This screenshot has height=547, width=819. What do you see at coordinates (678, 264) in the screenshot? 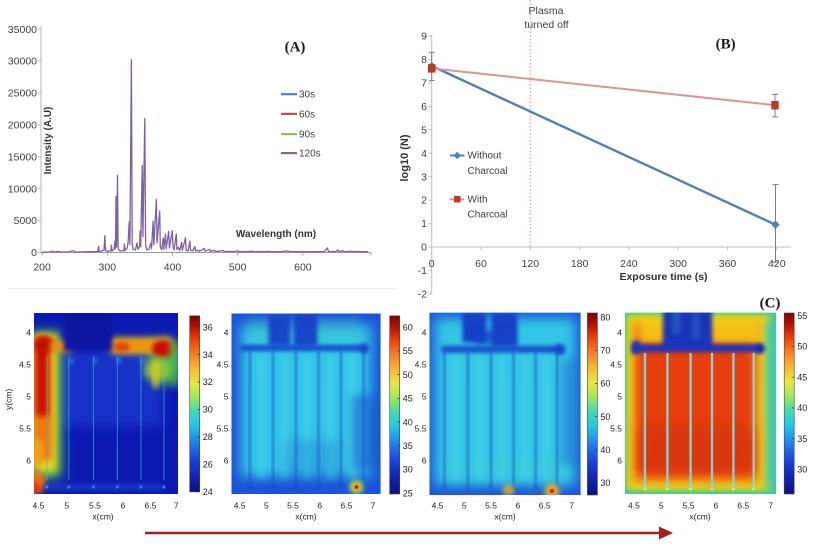
I see `svg-text: 300` at bounding box center [678, 264].